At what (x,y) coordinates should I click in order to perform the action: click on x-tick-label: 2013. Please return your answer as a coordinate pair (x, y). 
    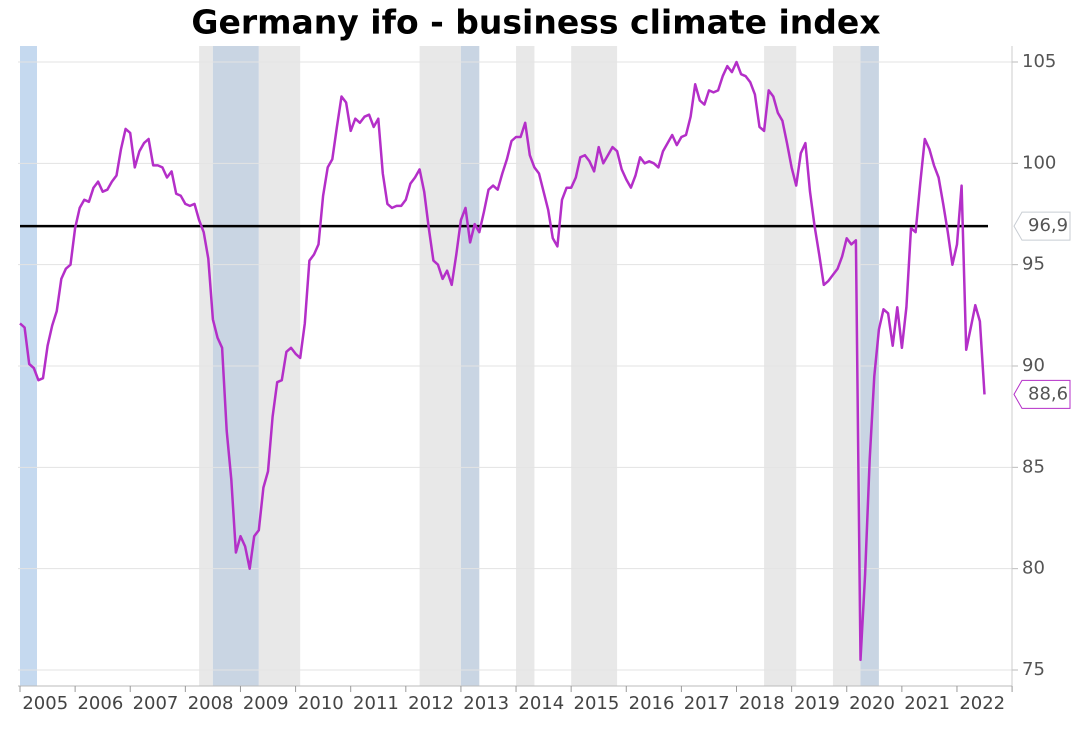
    Looking at the image, I should click on (486, 703).